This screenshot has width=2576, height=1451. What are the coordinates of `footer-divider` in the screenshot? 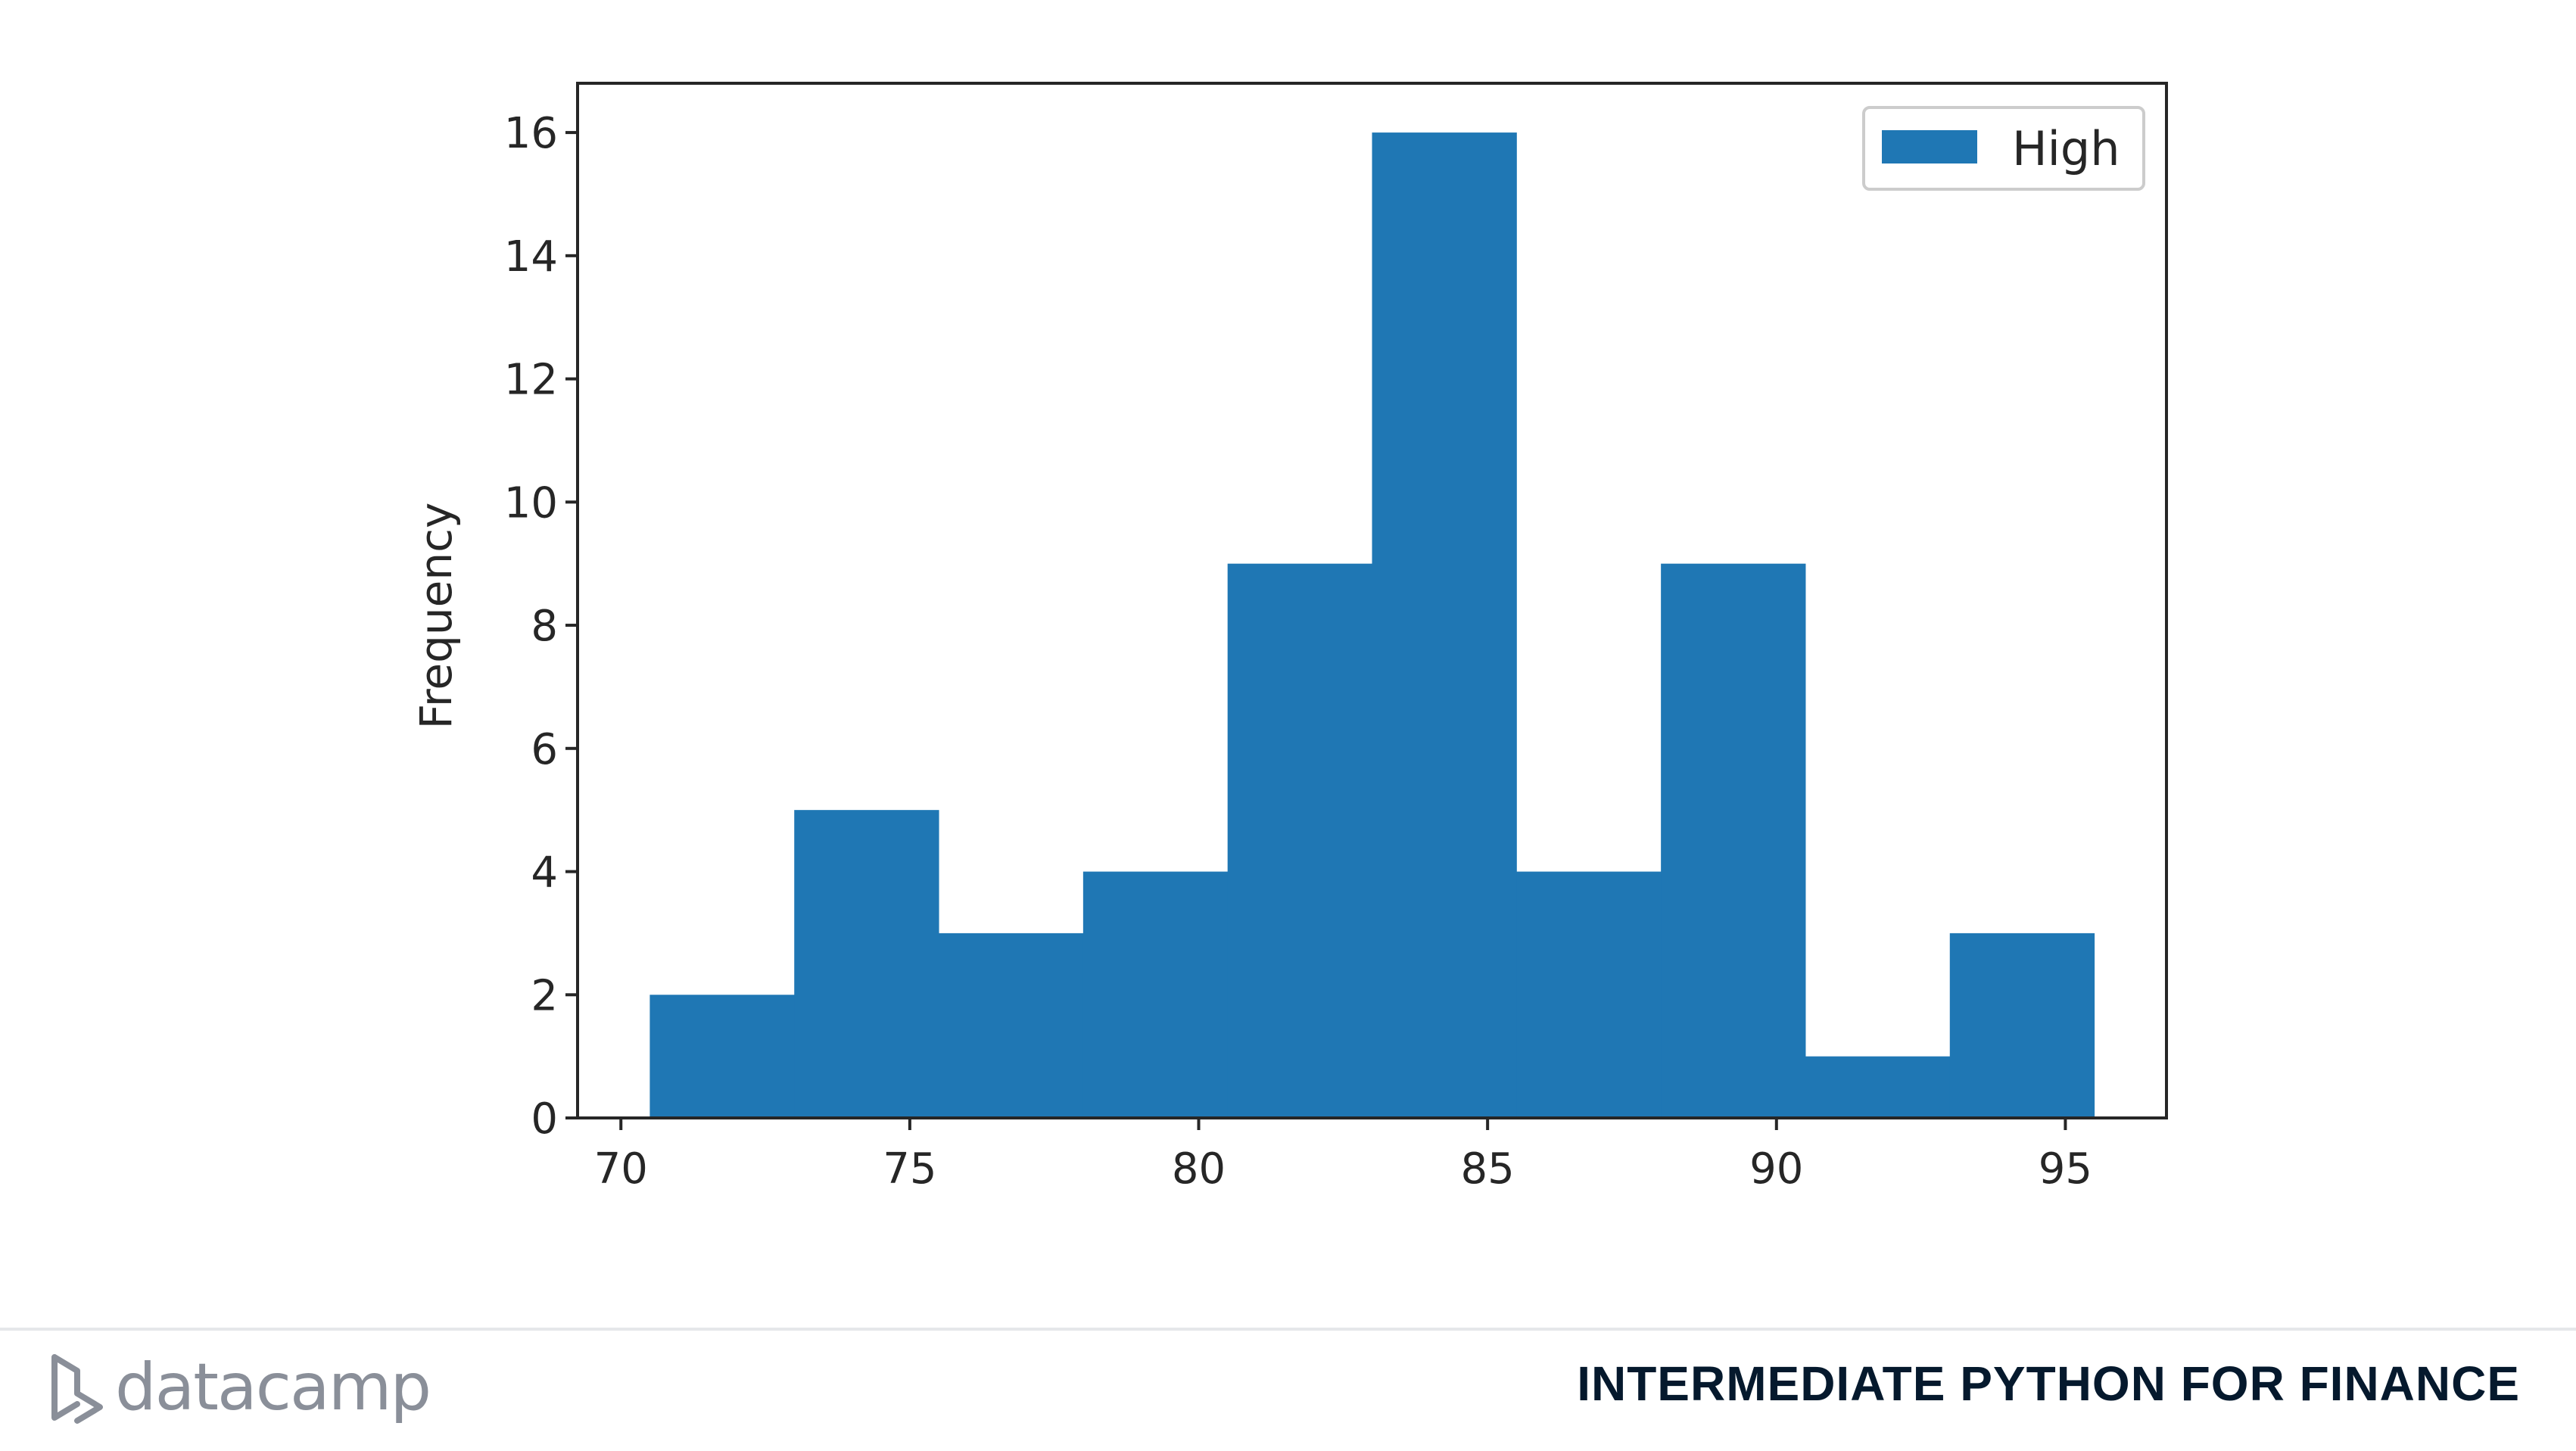 It's located at (1288, 1329).